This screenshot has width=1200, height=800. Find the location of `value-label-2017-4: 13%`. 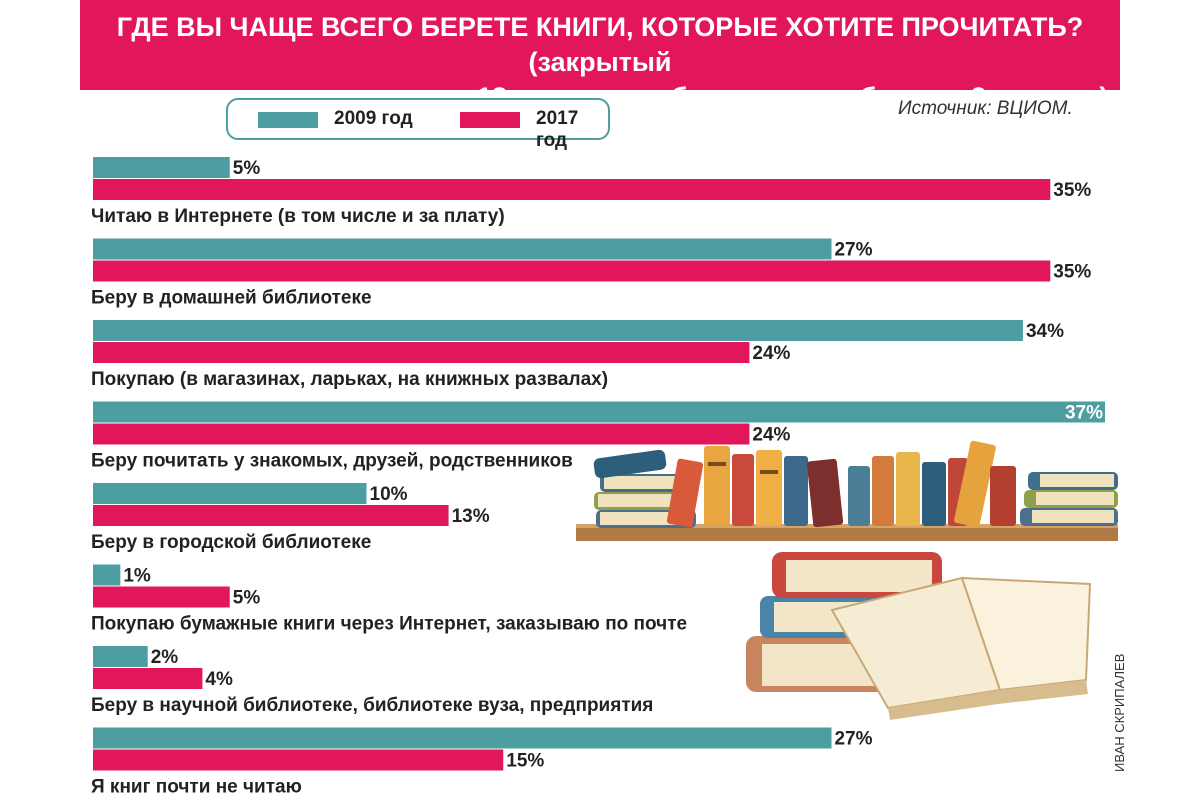

value-label-2017-4: 13% is located at coordinates (471, 516).